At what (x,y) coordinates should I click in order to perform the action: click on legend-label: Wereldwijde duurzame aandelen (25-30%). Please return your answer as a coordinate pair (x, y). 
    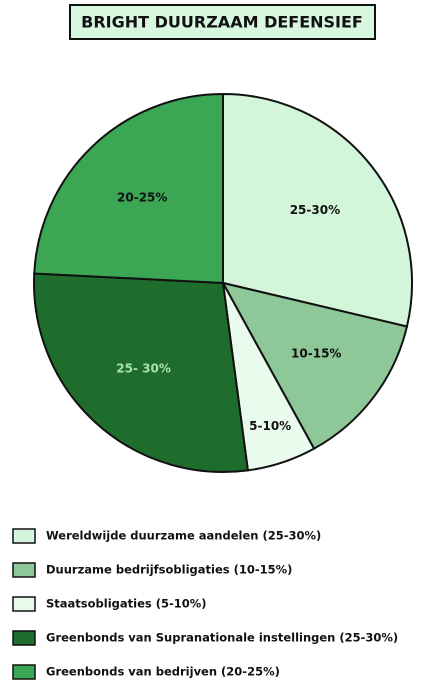
    Looking at the image, I should click on (183, 536).